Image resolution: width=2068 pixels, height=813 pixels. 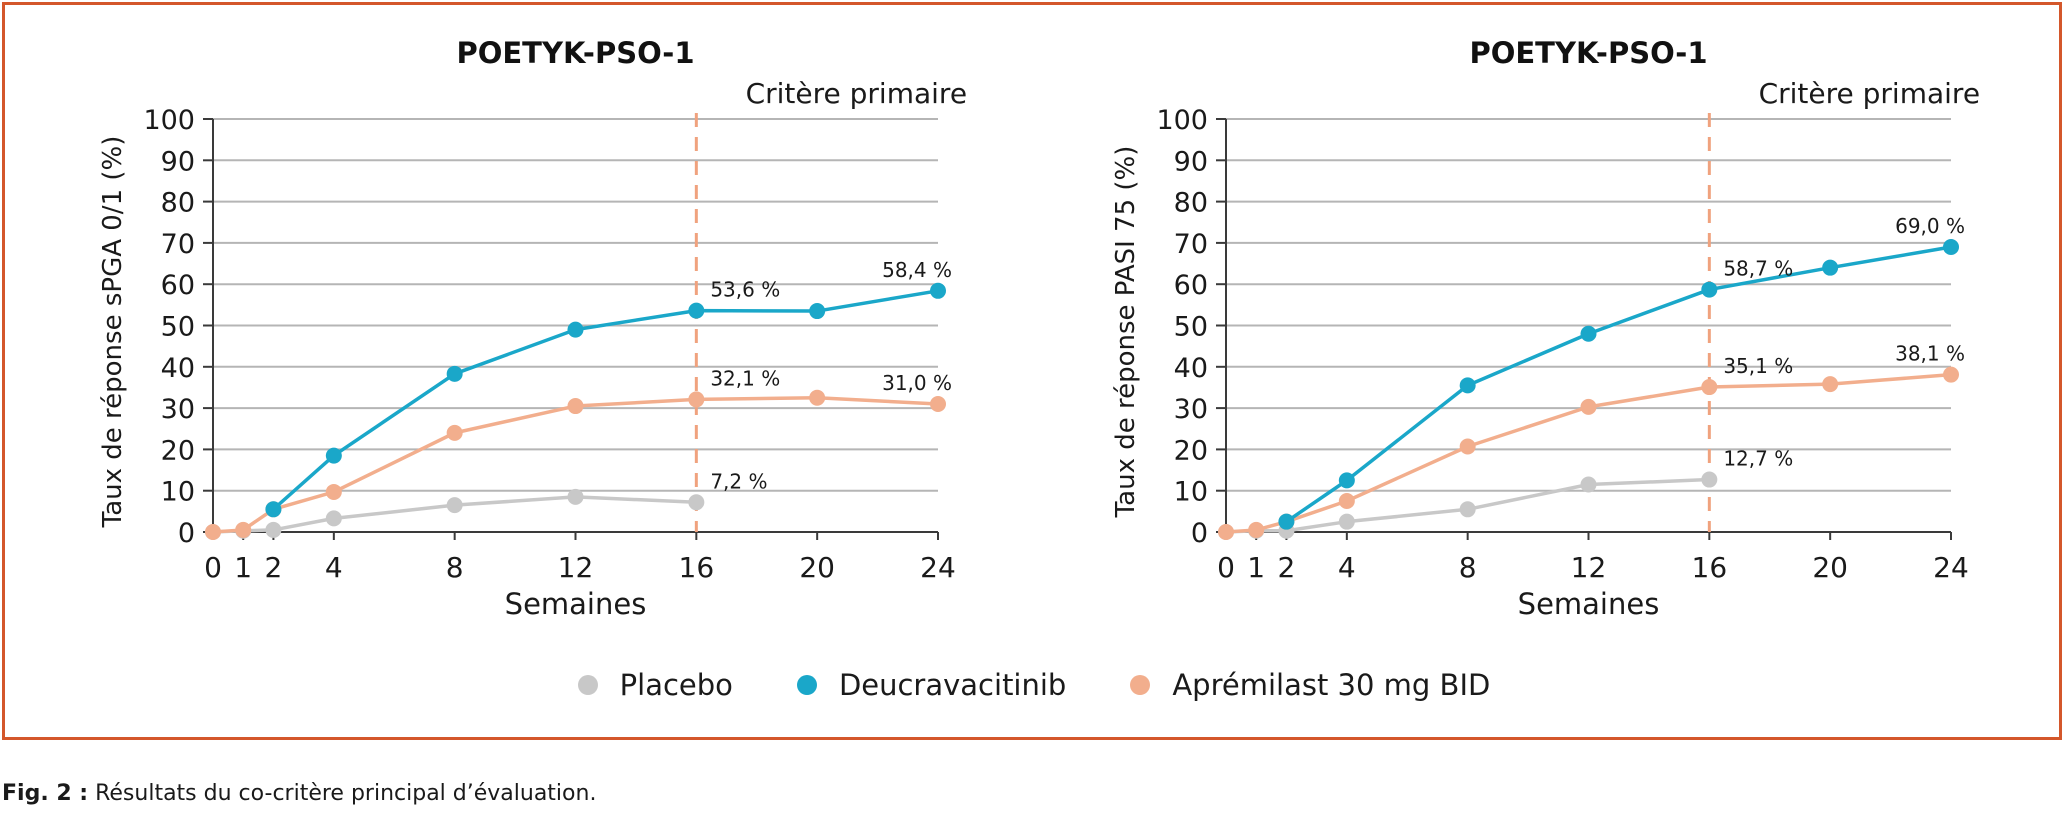 I want to click on chart2-y-tick-label-0: 0, so click(x=1199, y=533).